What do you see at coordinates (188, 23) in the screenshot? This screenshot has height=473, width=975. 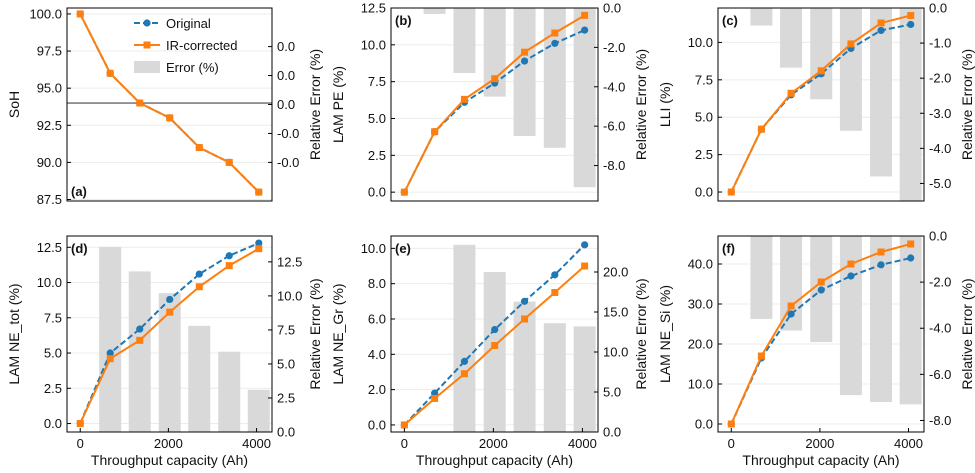 I see `legend-original-label: Original` at bounding box center [188, 23].